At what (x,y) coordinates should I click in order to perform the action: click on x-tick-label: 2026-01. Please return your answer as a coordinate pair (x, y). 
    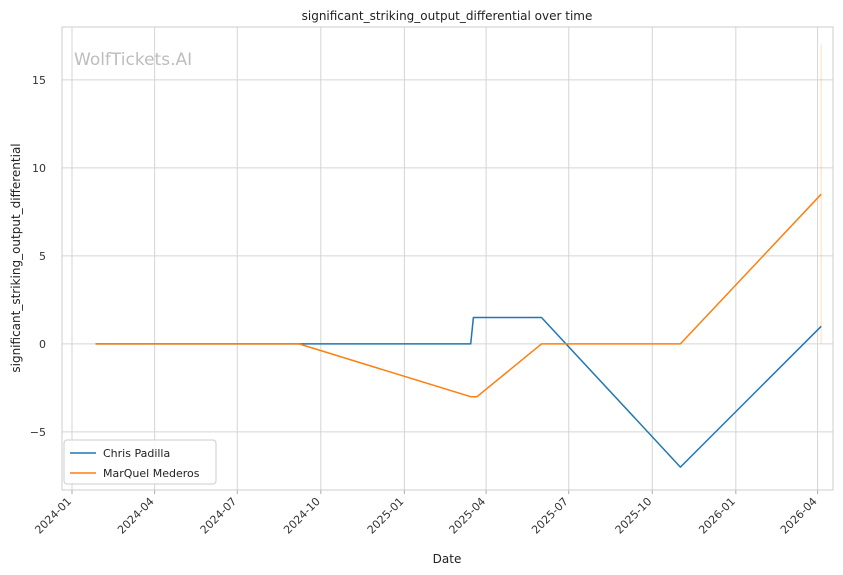
    Looking at the image, I should click on (717, 516).